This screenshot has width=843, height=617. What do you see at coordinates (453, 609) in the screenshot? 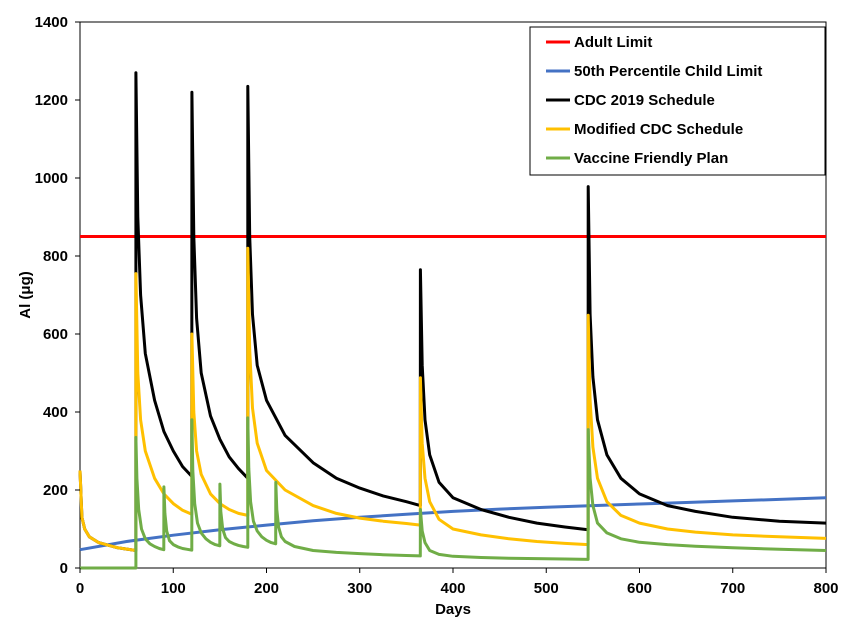
I see `x-axis-title: Days` at bounding box center [453, 609].